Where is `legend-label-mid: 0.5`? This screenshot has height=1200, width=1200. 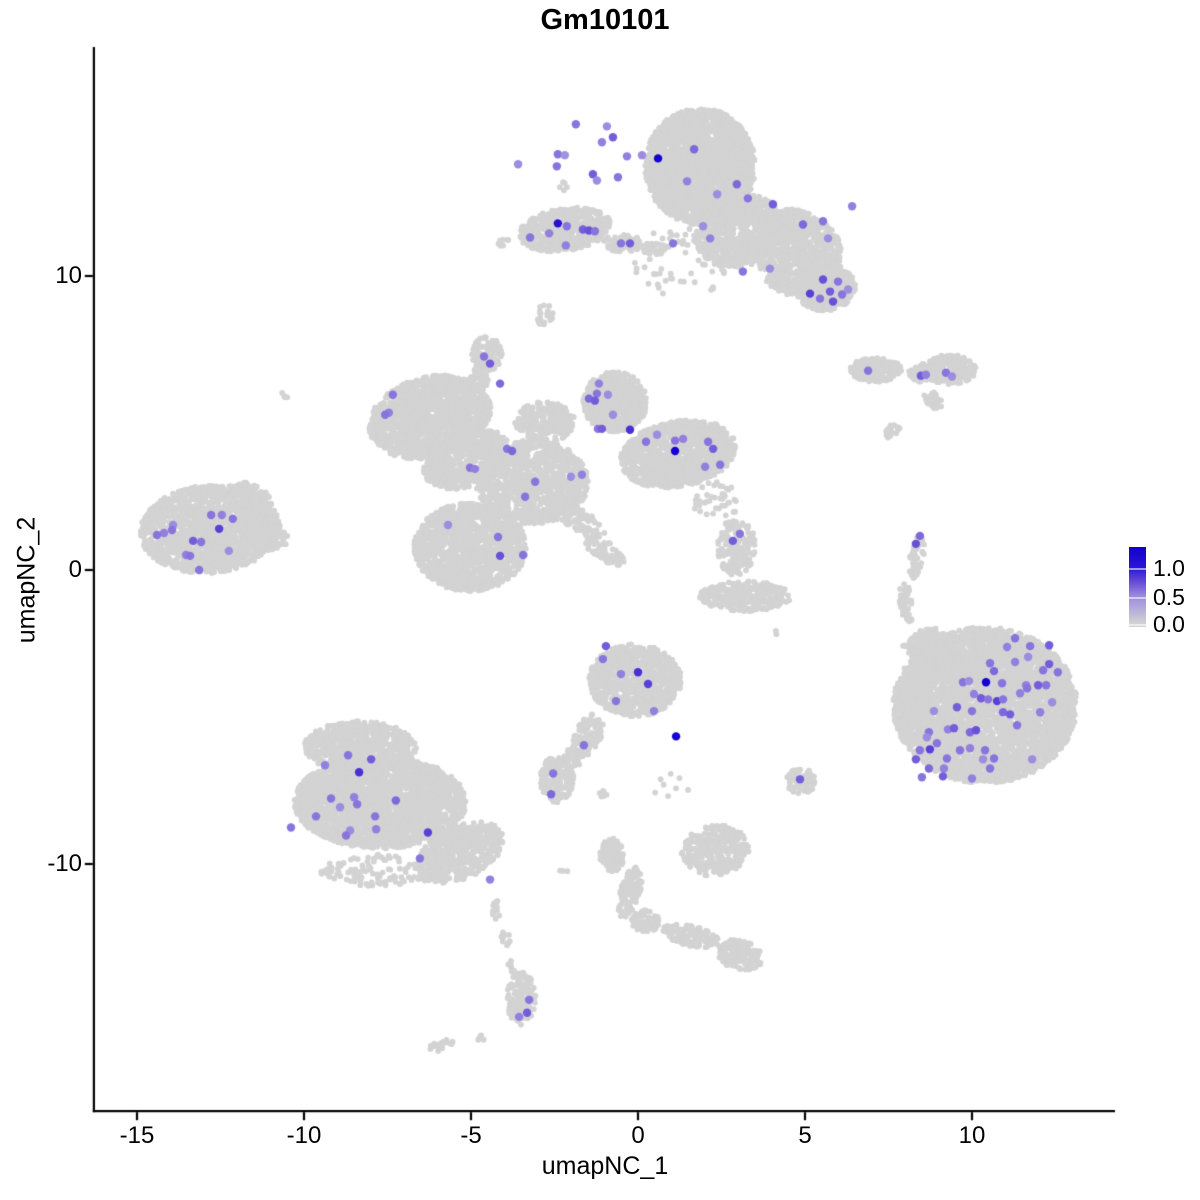
legend-label-mid: 0.5 is located at coordinates (1169, 597).